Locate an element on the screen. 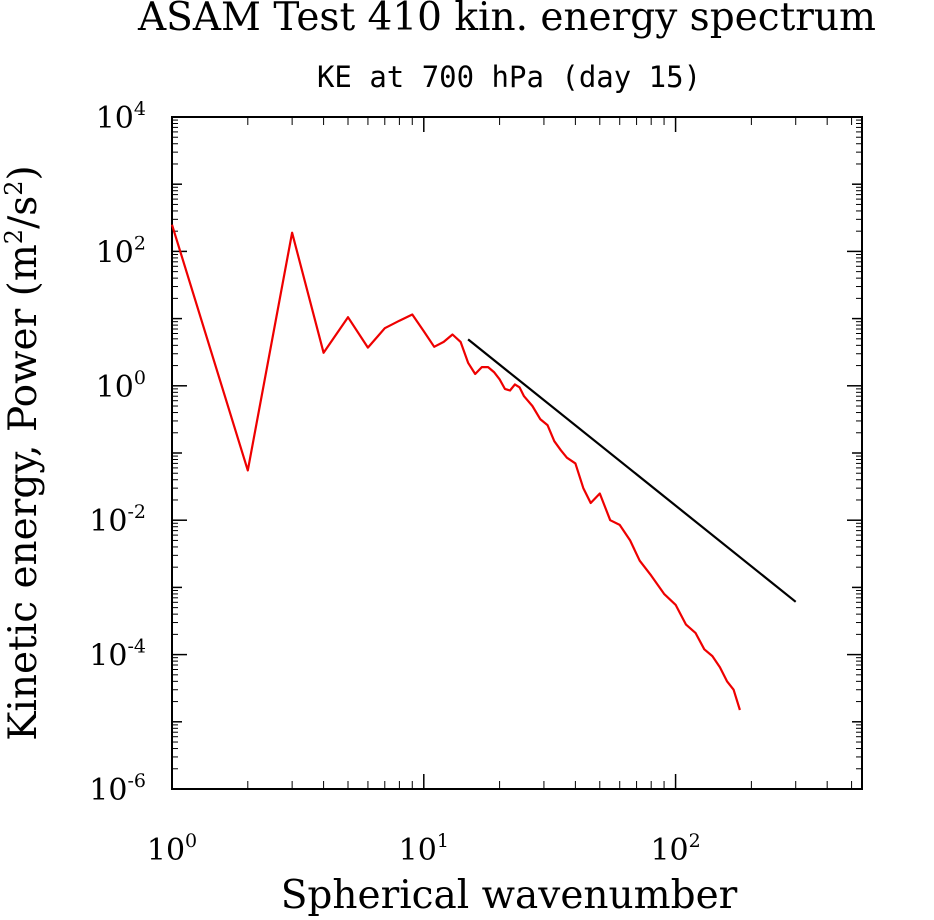 Image resolution: width=934 pixels, height=920 pixels. series-line-reference is located at coordinates (632, 470).